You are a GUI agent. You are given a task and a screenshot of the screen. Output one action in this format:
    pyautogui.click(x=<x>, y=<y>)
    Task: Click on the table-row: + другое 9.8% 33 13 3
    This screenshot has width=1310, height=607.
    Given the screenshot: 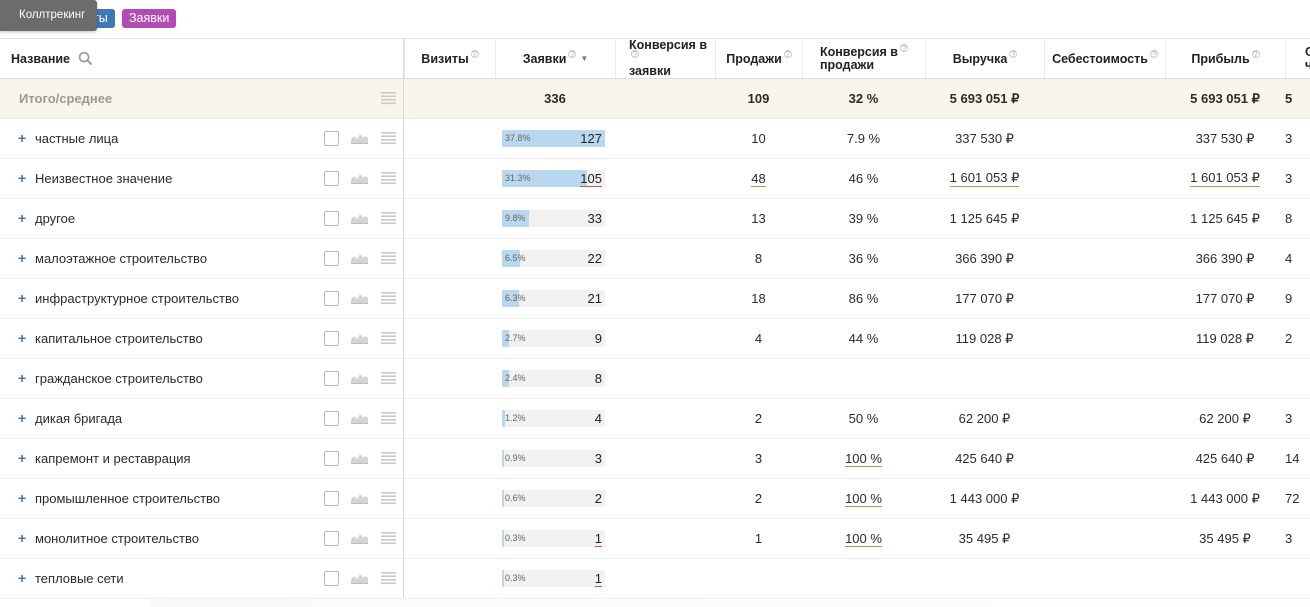 What is the action you would take?
    pyautogui.click(x=655, y=219)
    